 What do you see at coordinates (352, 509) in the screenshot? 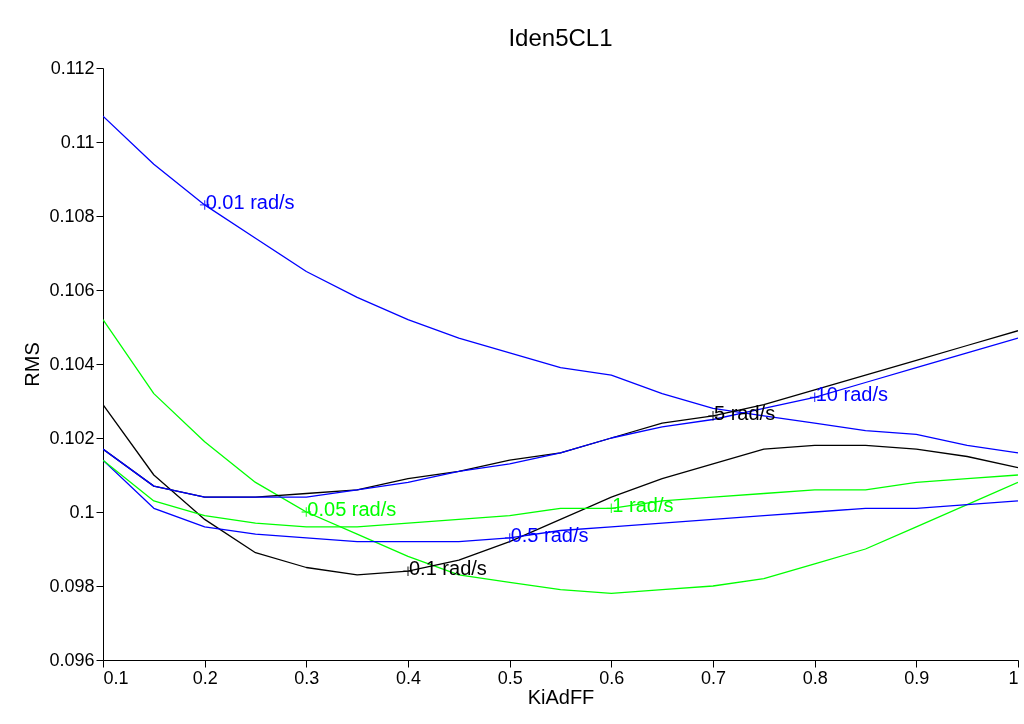
I see `annotation: 0.05 rad/s` at bounding box center [352, 509].